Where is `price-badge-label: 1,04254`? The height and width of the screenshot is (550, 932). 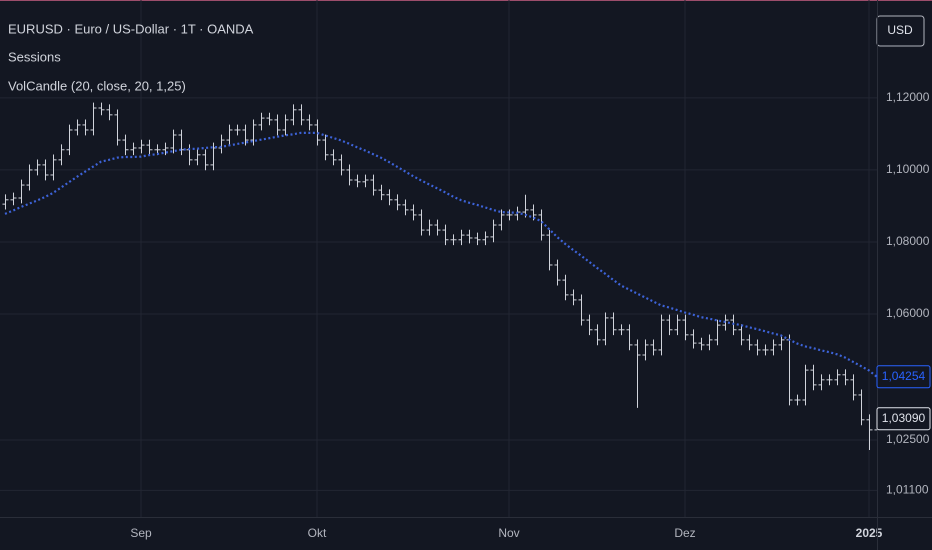
price-badge-label: 1,04254 is located at coordinates (904, 376).